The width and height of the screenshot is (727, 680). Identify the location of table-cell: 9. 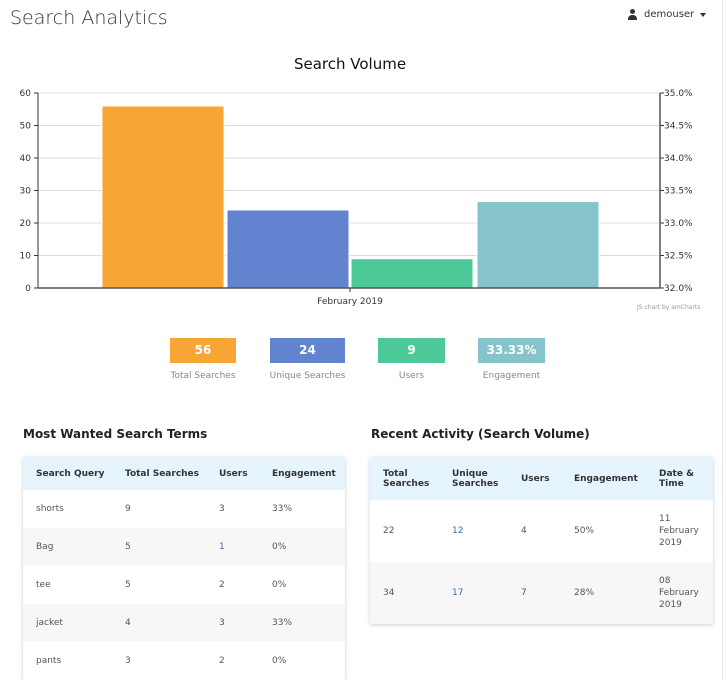
(128, 508).